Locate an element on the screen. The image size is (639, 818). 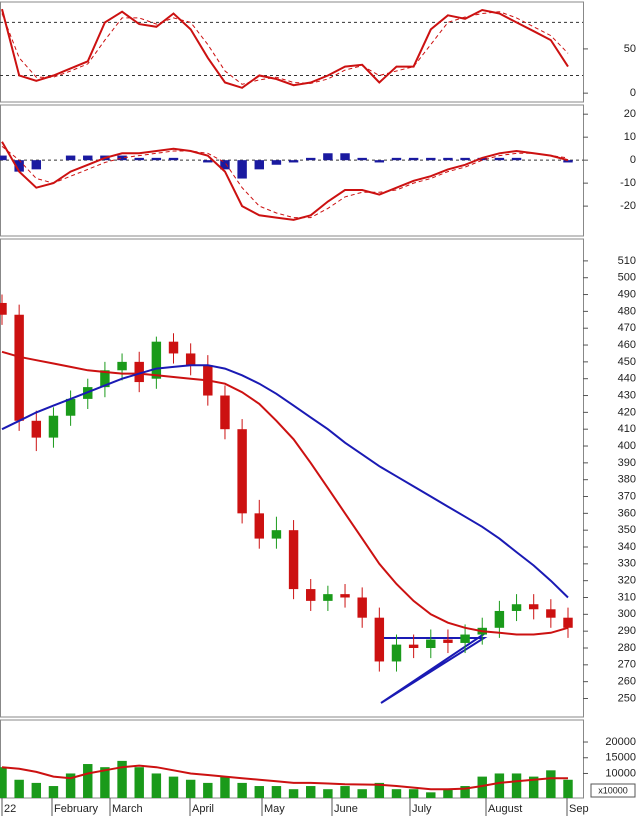
y-tick-label: 490 is located at coordinates (627, 294).